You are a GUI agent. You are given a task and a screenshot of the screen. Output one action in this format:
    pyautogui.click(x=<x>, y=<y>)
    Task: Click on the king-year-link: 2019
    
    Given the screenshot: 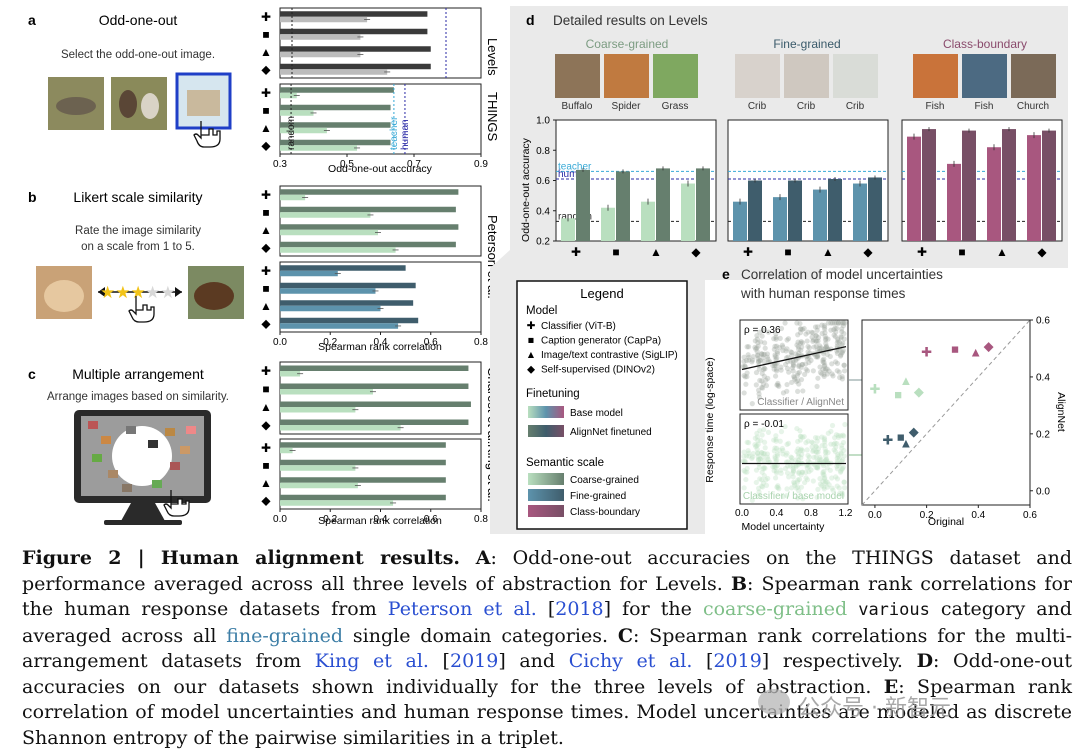 What is the action you would take?
    pyautogui.click(x=474, y=661)
    